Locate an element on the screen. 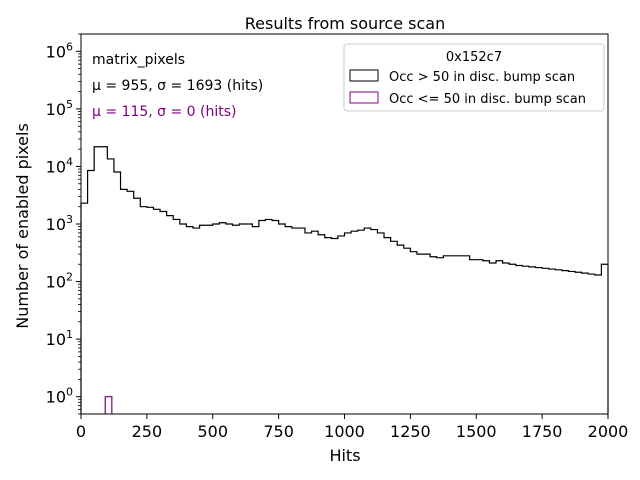 Image resolution: width=640 pixels, height=480 pixels. y-tick-label: 10² is located at coordinates (59, 281).